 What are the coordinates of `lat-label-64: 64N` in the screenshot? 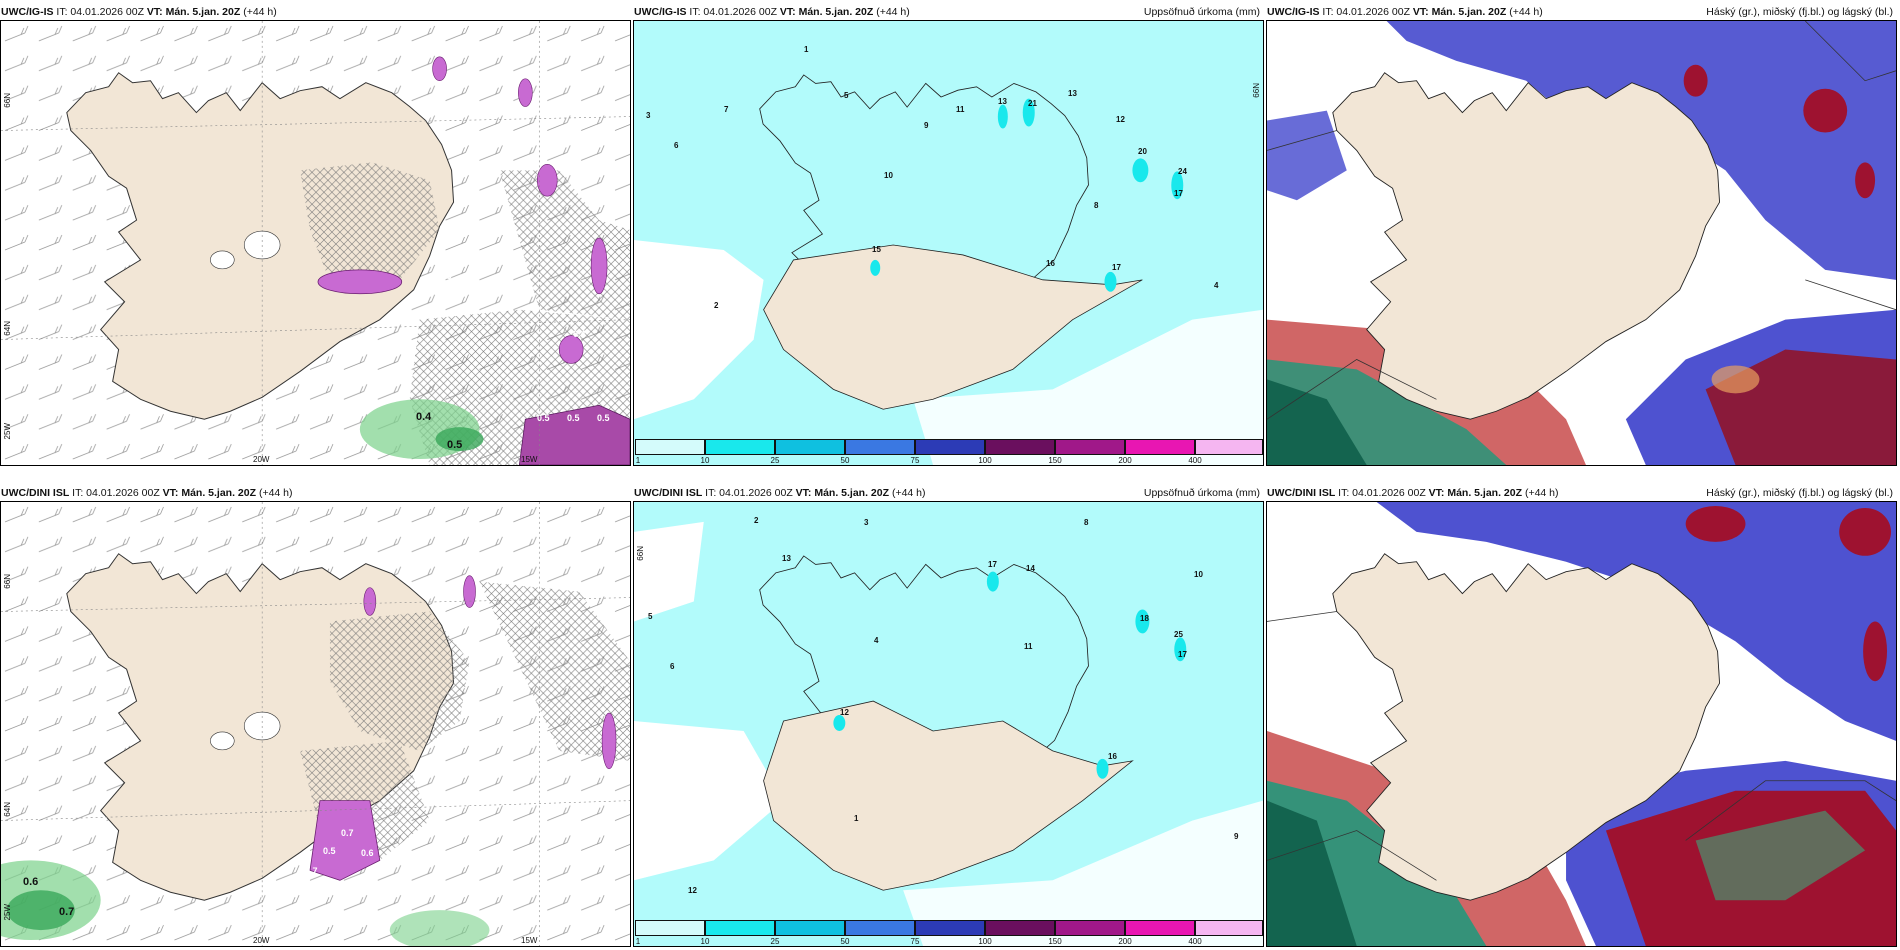 It's located at (7, 809).